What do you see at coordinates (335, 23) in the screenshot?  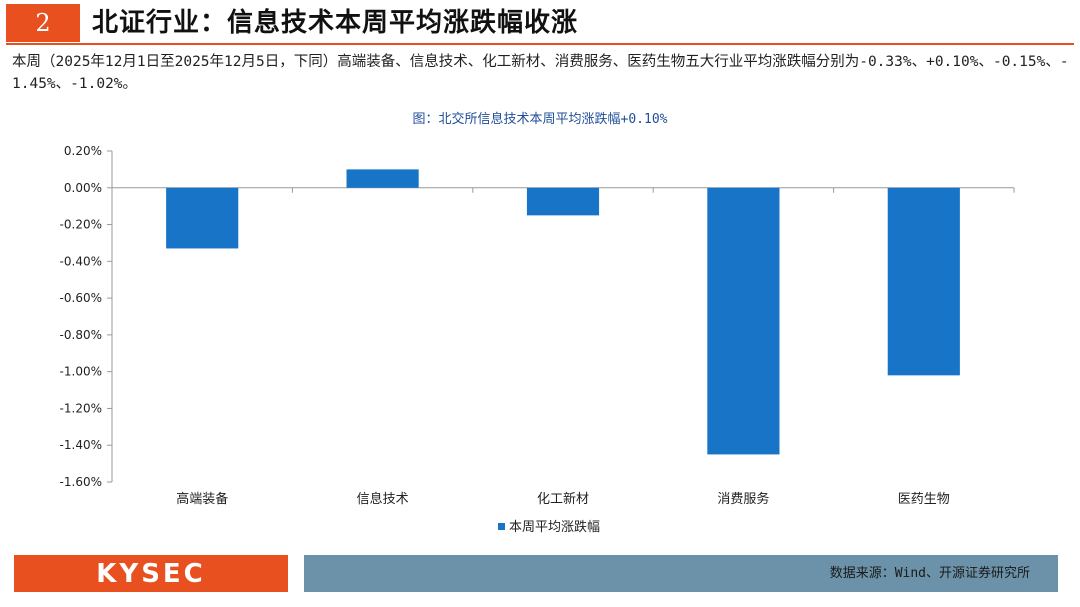 I see `page-title: 北证行业：信息技术本周平均涨跌幅收涨` at bounding box center [335, 23].